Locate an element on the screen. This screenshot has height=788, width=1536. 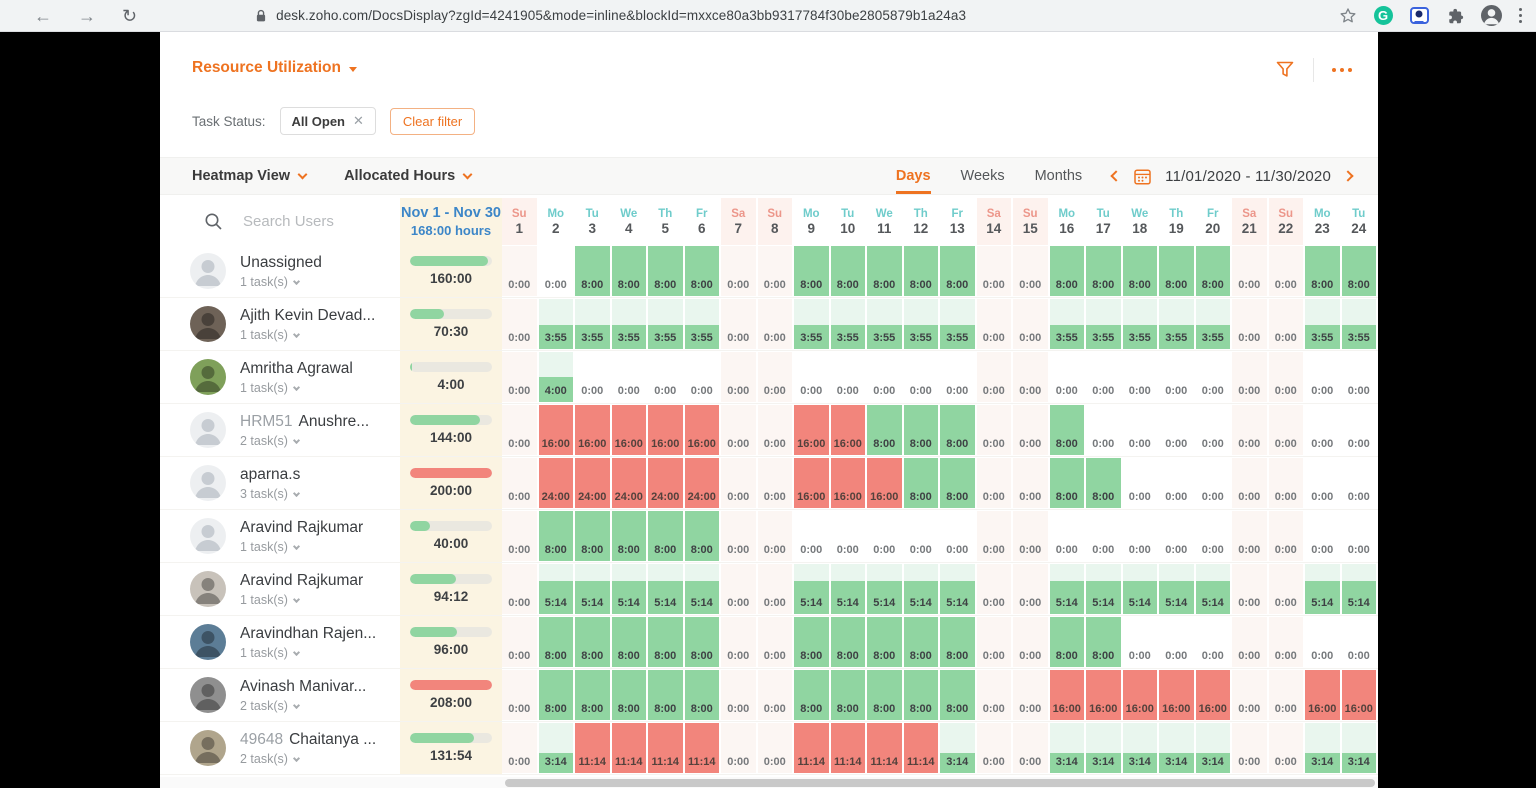
date-range: 11/01/2020 - 11/30/2020 is located at coordinates (1248, 176).